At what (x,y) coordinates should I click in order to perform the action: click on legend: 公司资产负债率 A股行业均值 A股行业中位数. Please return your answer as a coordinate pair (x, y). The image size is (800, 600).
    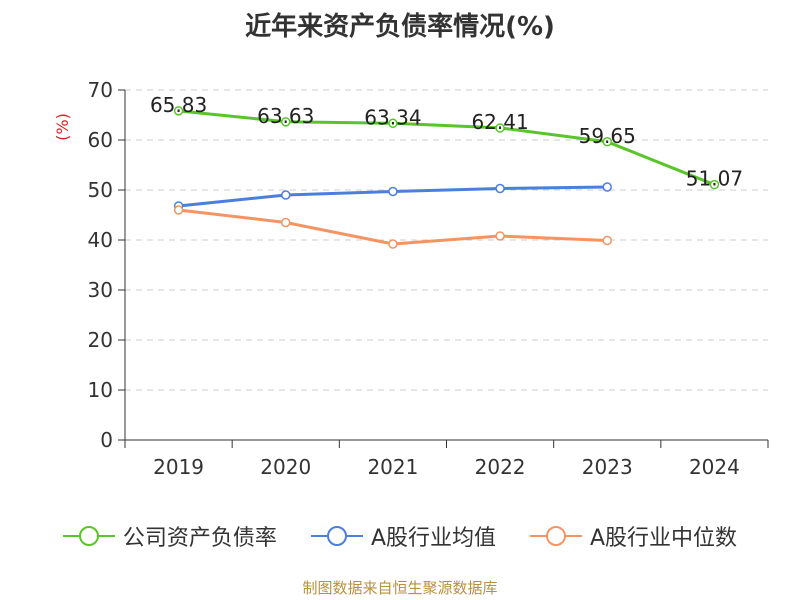
    Looking at the image, I should click on (400, 536).